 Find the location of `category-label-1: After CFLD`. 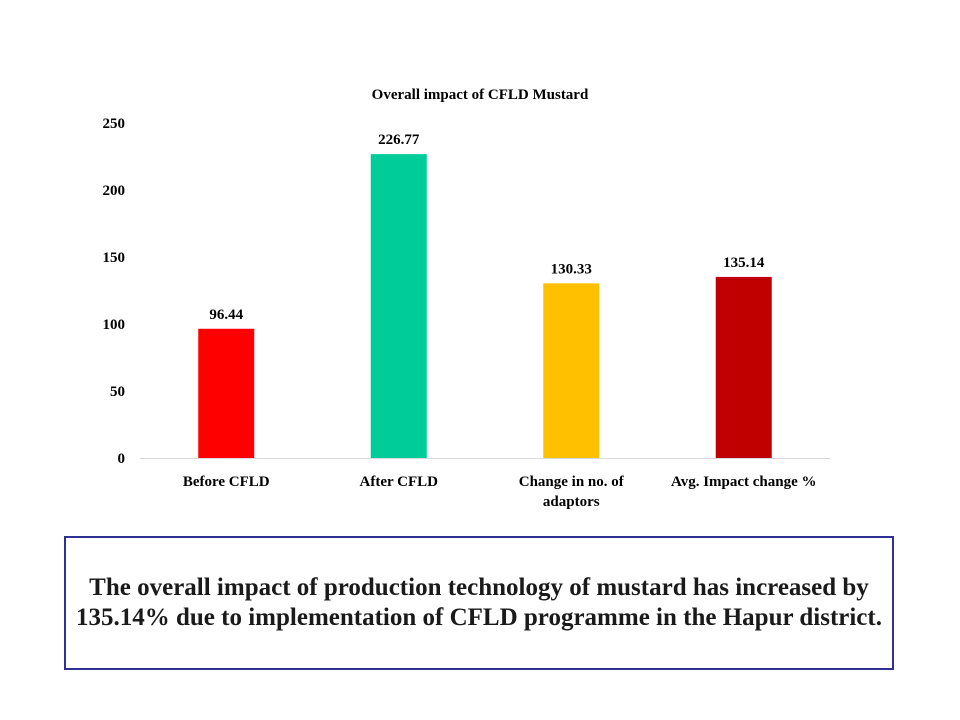

category-label-1: After CFLD is located at coordinates (399, 482).